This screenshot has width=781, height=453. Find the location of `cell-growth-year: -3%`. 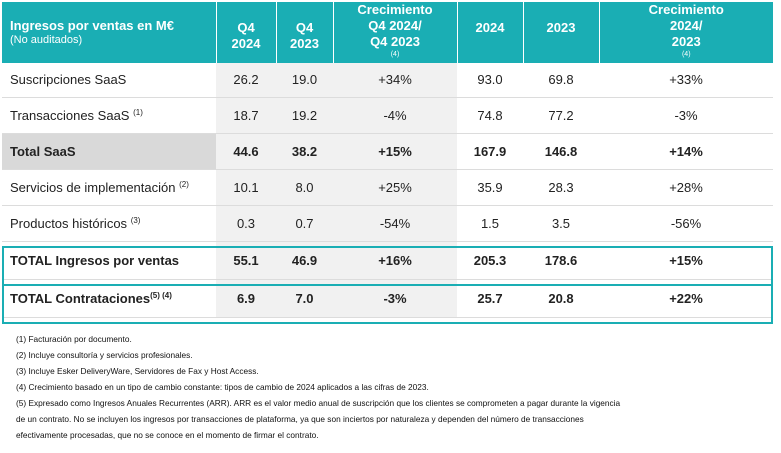

cell-growth-year: -3% is located at coordinates (686, 115).